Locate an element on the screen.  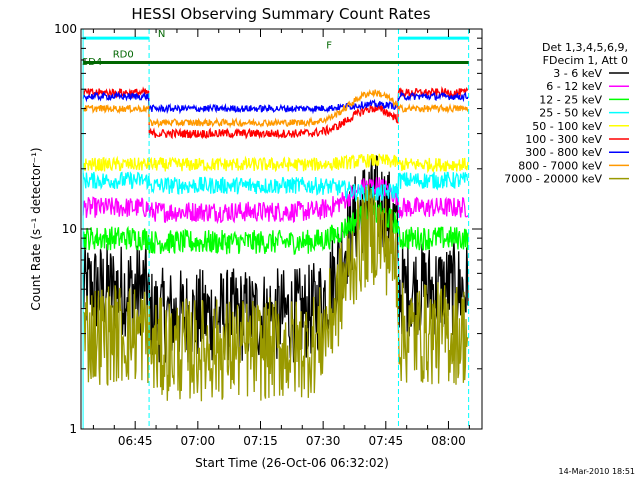
annotation-2: RD0 is located at coordinates (123, 55).